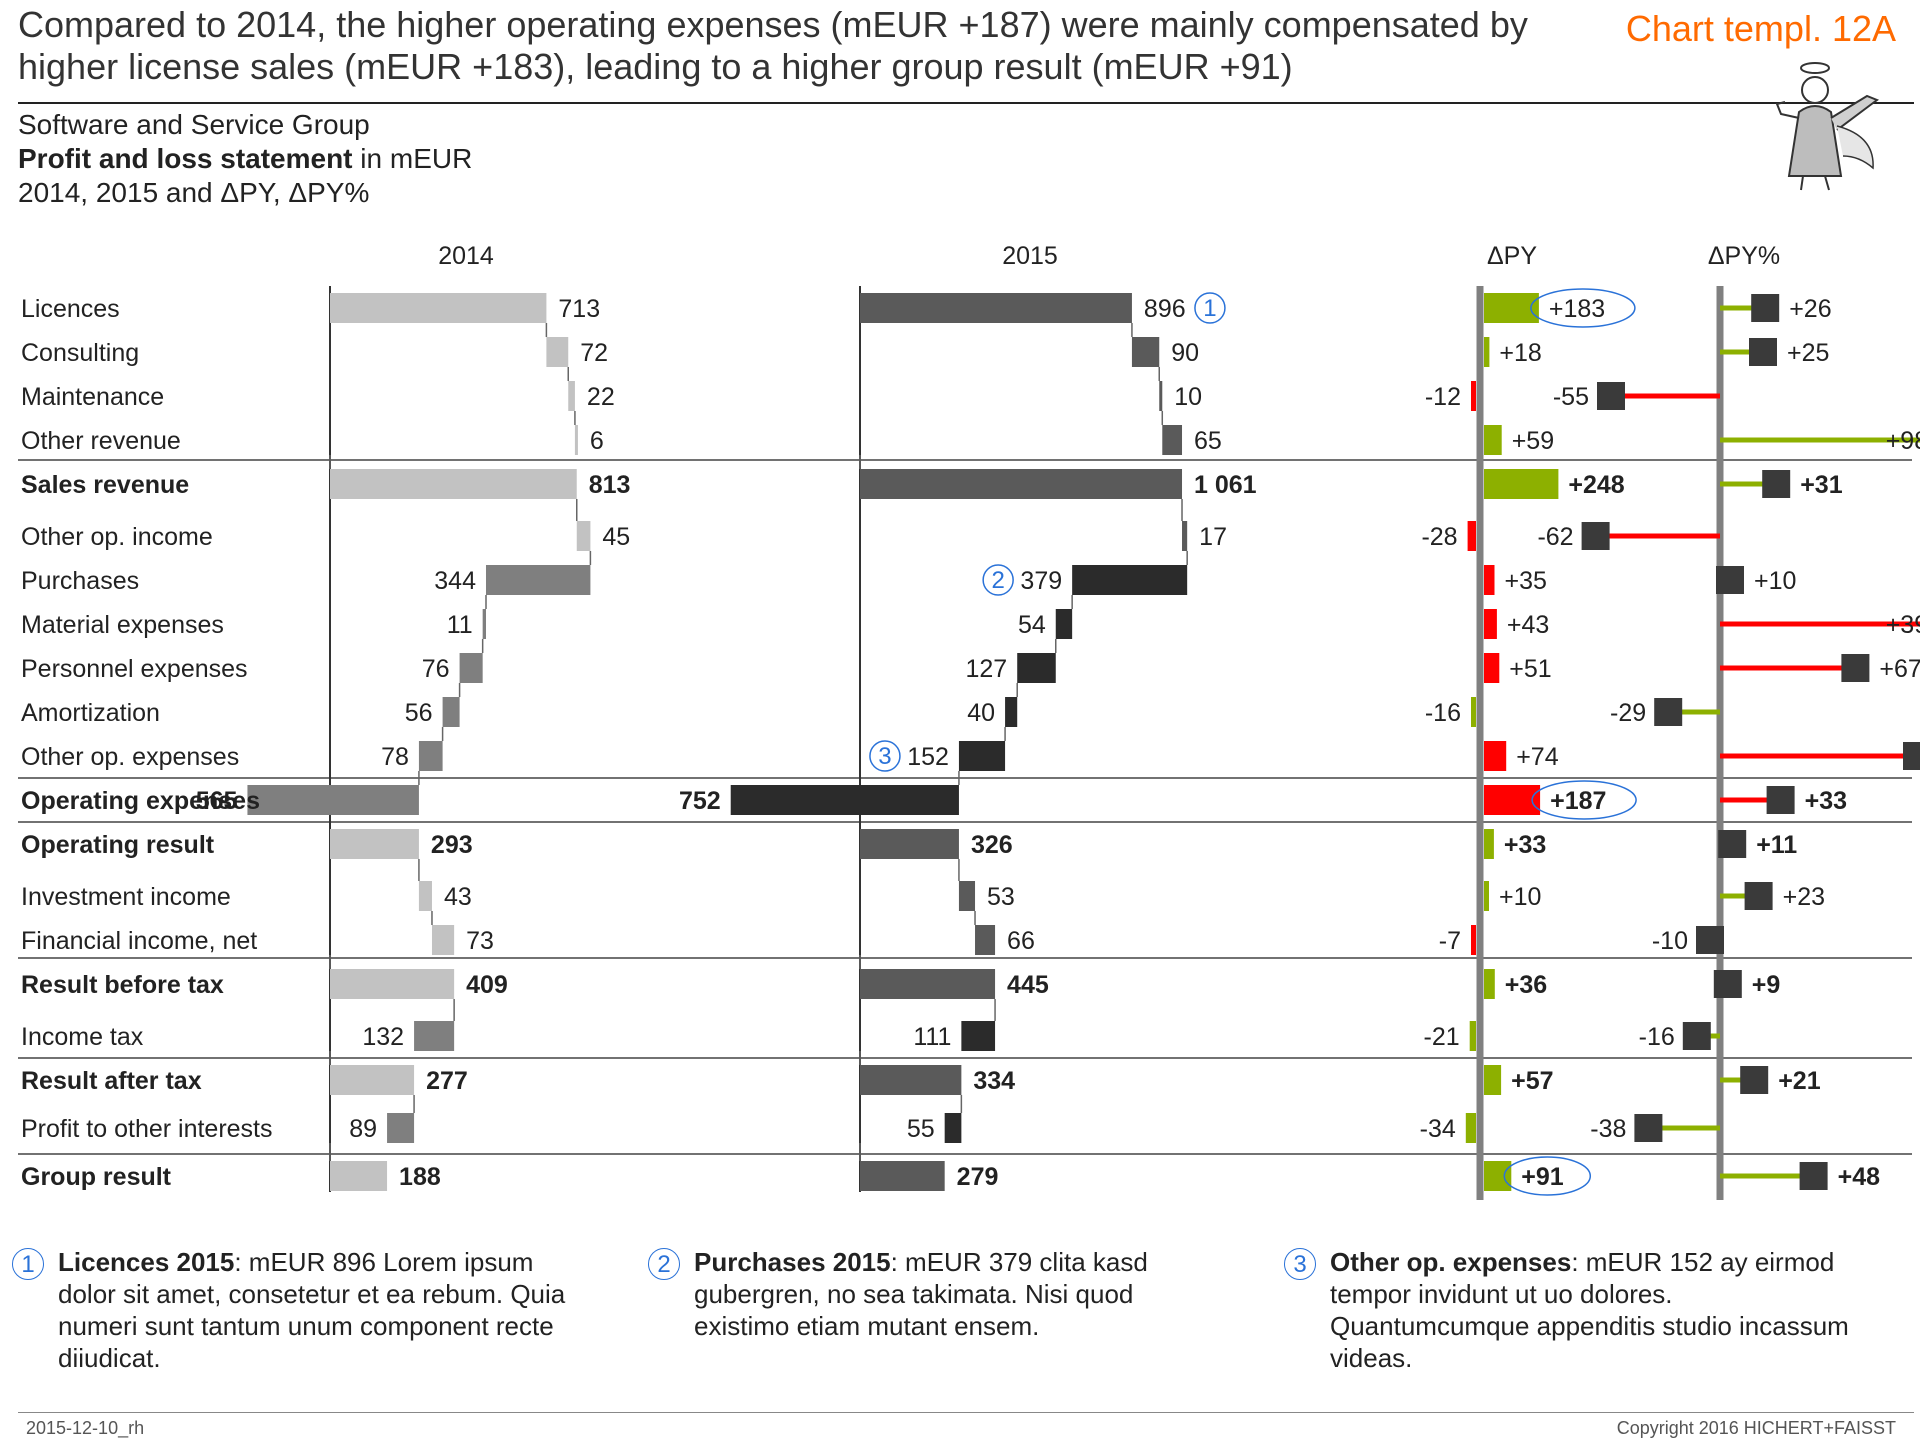 Image resolution: width=1920 pixels, height=1440 pixels. Describe the element at coordinates (1827, 126) in the screenshot. I see `angel-mascot-icon` at that location.